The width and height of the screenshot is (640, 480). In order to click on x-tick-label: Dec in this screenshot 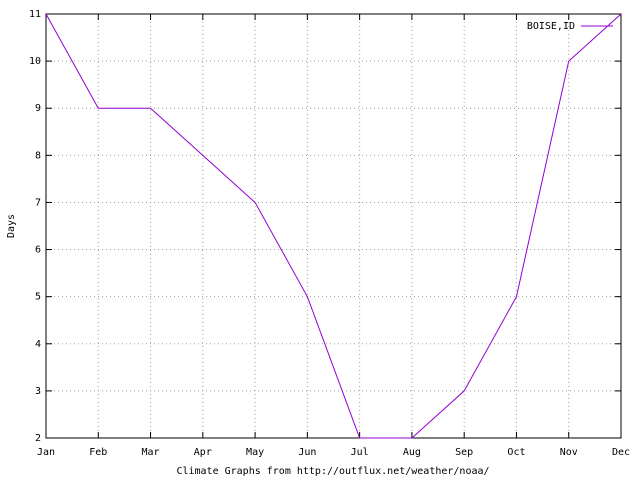, I will do `click(621, 452)`.